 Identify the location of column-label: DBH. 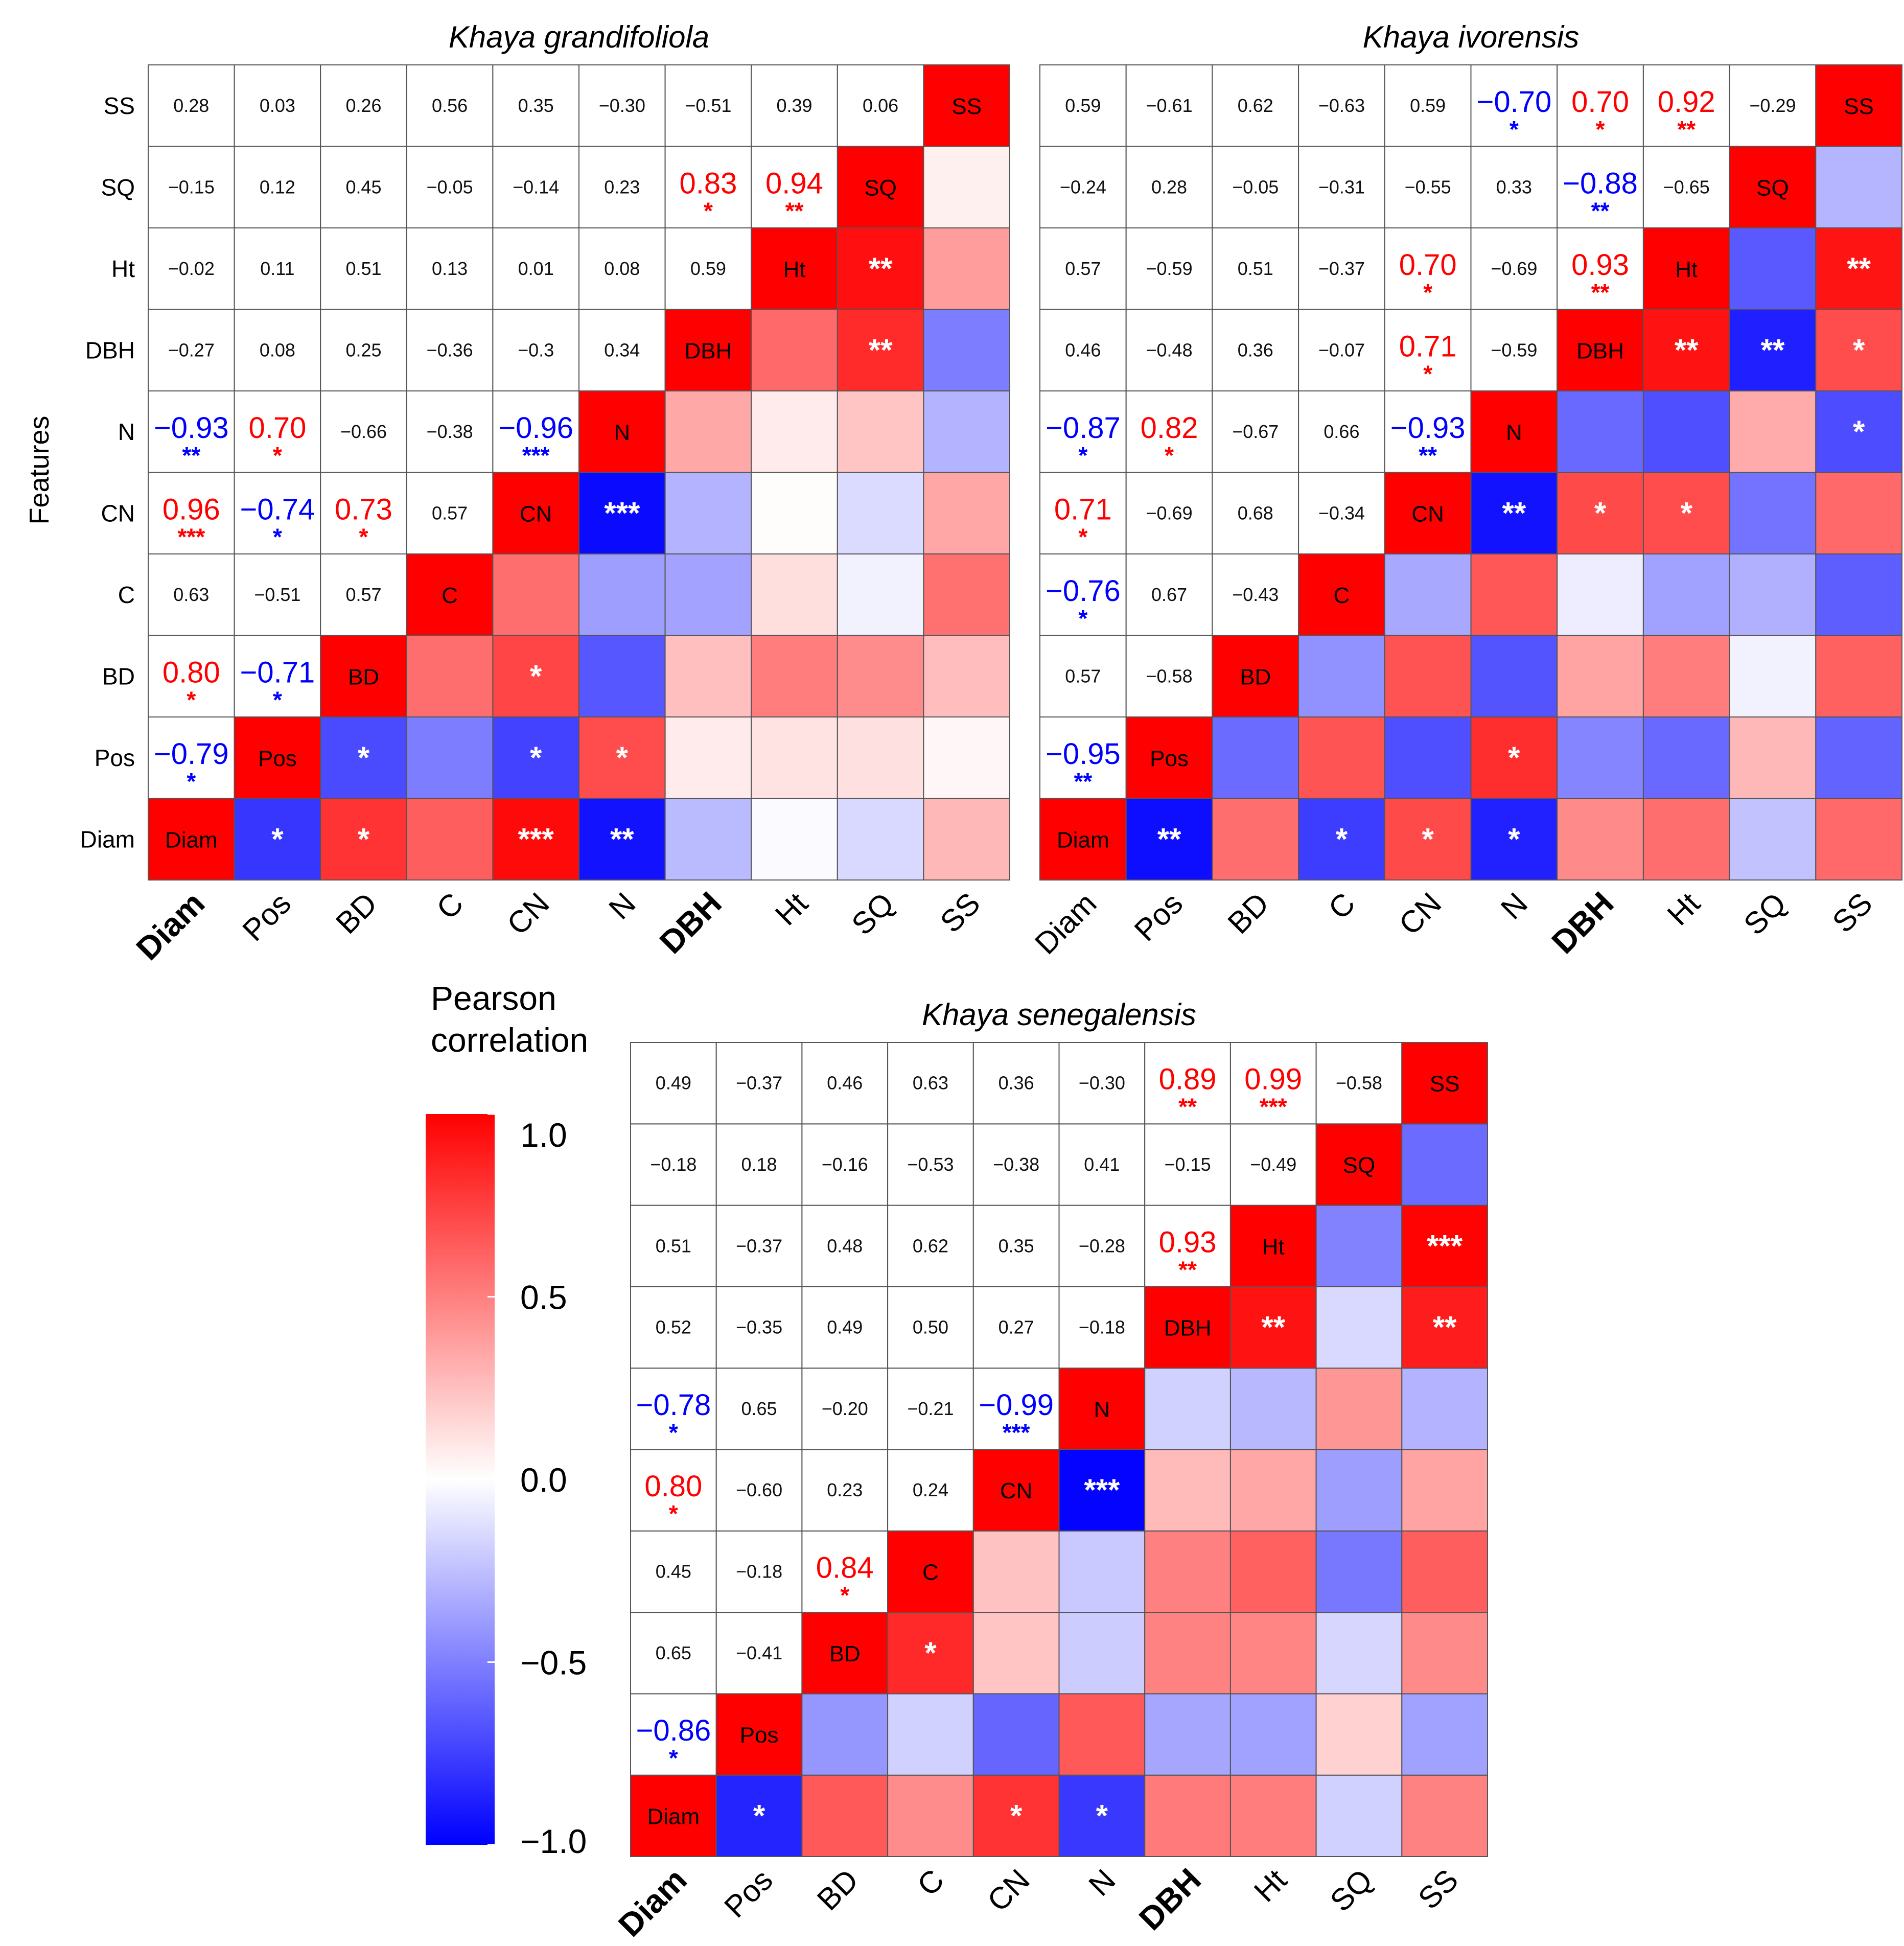
(1582, 923).